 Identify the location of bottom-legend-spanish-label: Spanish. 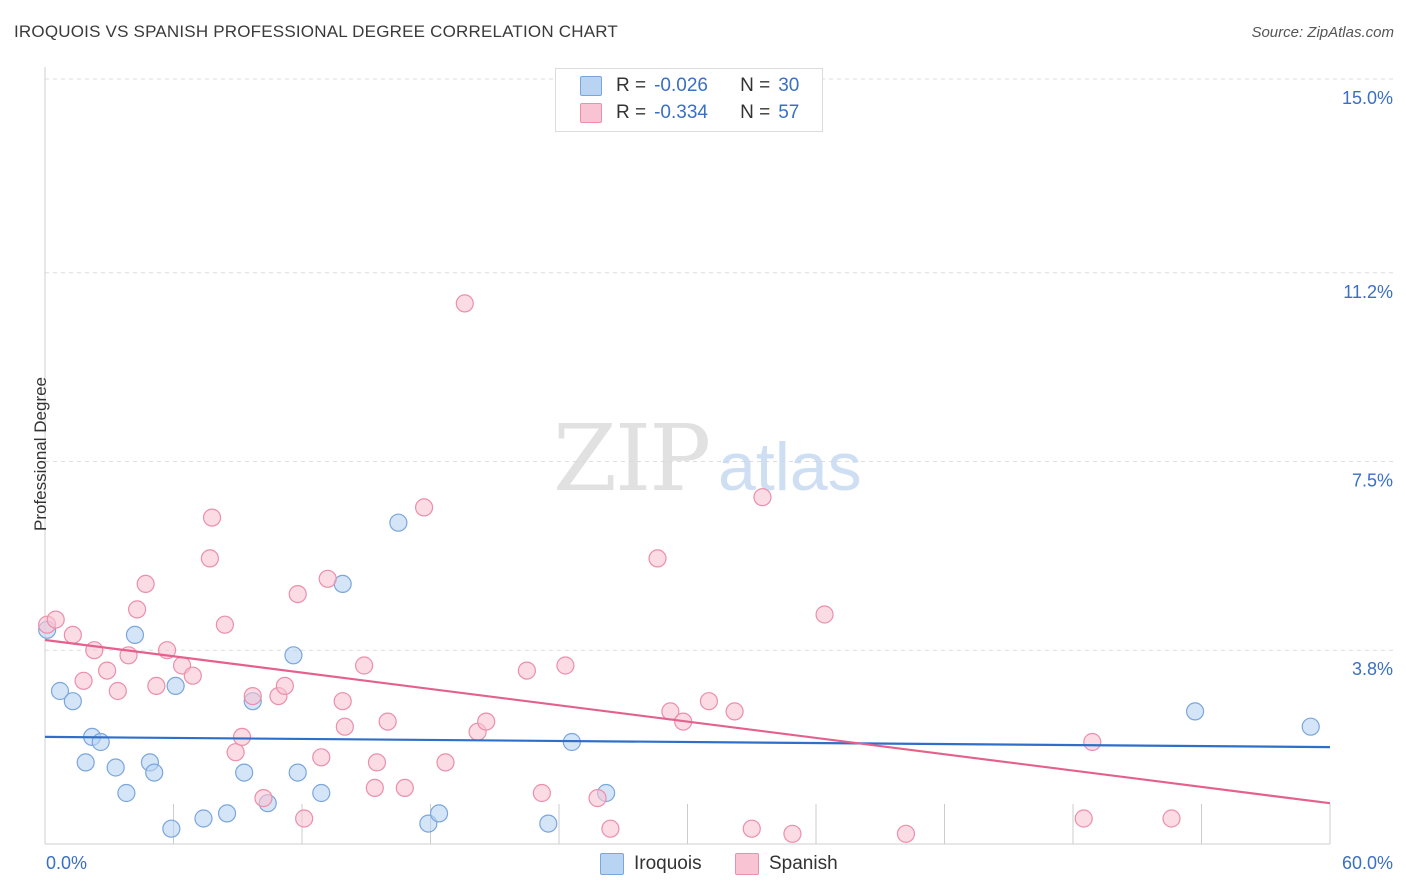
(803, 863).